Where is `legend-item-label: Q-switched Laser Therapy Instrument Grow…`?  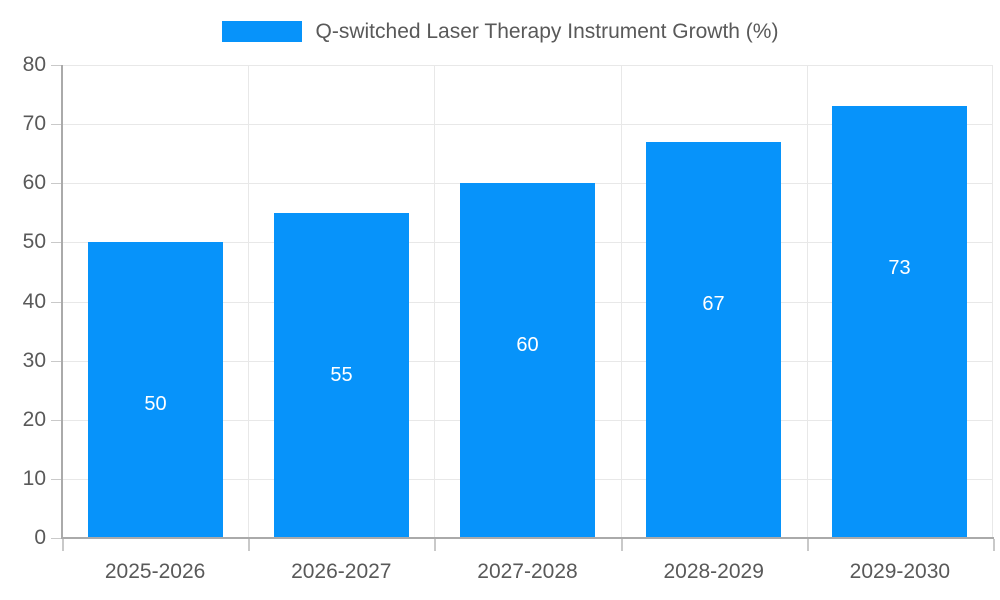 legend-item-label: Q-switched Laser Therapy Instrument Grow… is located at coordinates (547, 31).